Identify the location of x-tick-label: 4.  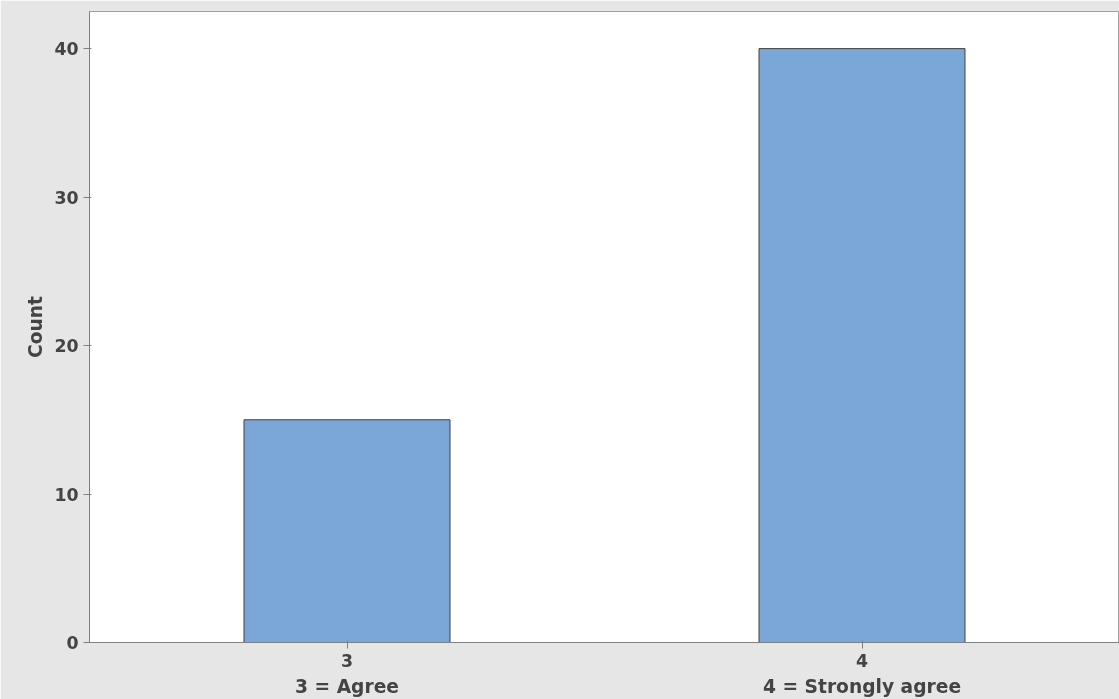
(862, 660).